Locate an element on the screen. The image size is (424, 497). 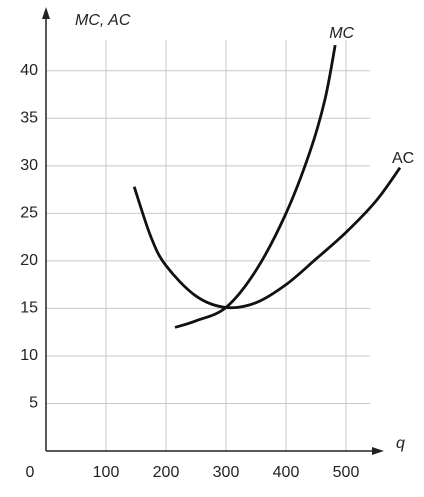
x-axis-arrow is located at coordinates (378, 451).